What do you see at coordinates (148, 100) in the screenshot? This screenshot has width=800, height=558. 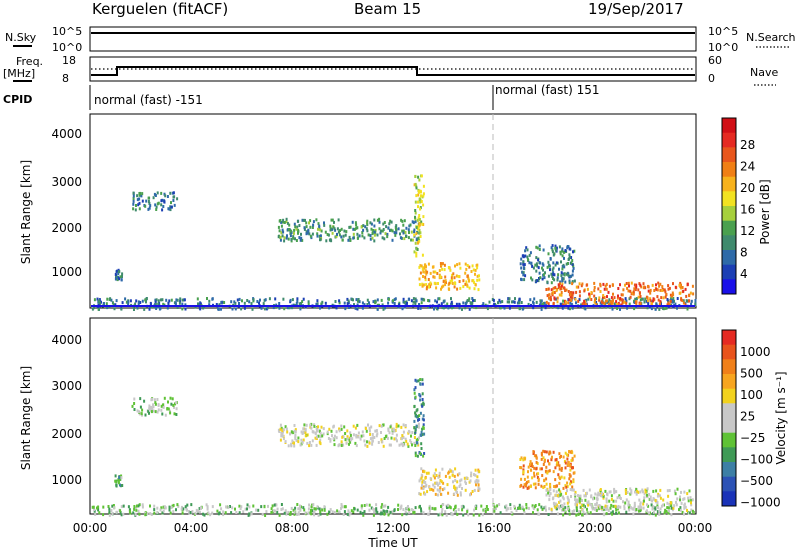 I see `cpid-segment-1: normal (fast) -151` at bounding box center [148, 100].